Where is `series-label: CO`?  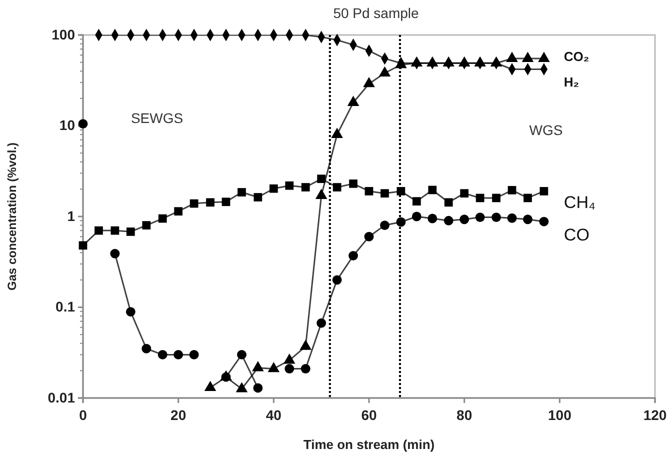
series-label: CO is located at coordinates (577, 234).